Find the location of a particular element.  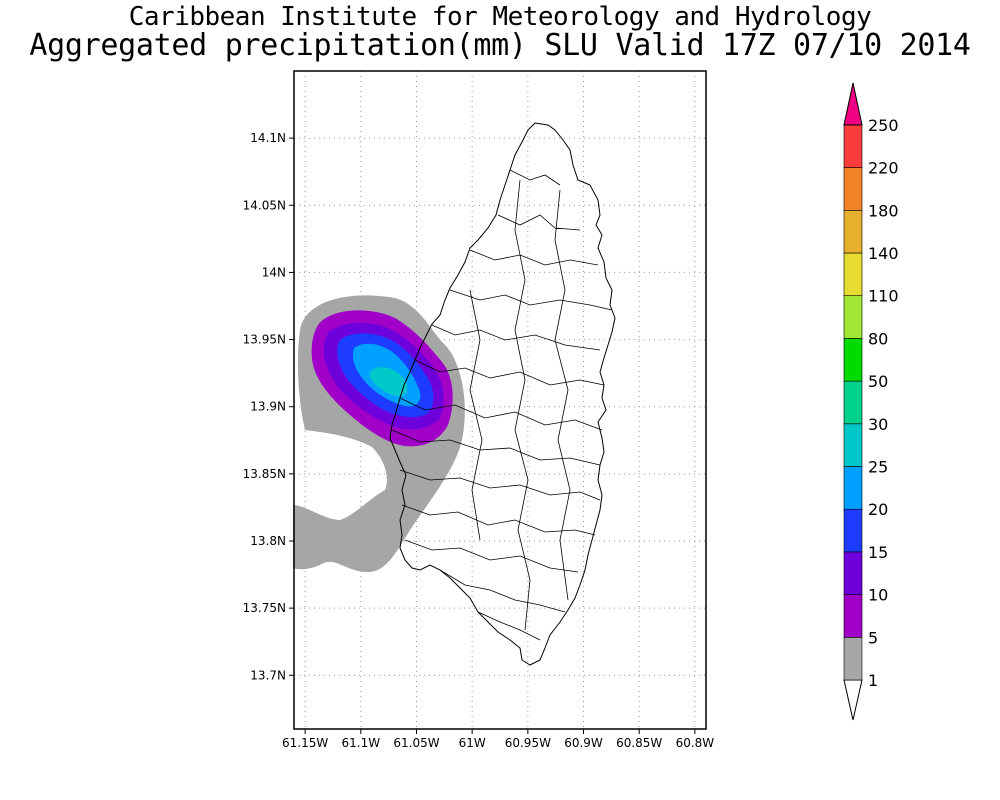

lon-tick-label: 60.95W is located at coordinates (528, 743).